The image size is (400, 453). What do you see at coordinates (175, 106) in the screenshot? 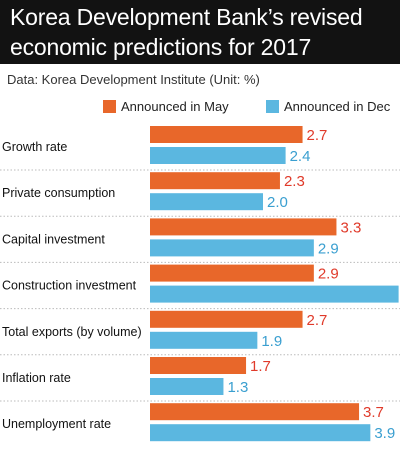
I see `legend-label-may: Announced in May` at bounding box center [175, 106].